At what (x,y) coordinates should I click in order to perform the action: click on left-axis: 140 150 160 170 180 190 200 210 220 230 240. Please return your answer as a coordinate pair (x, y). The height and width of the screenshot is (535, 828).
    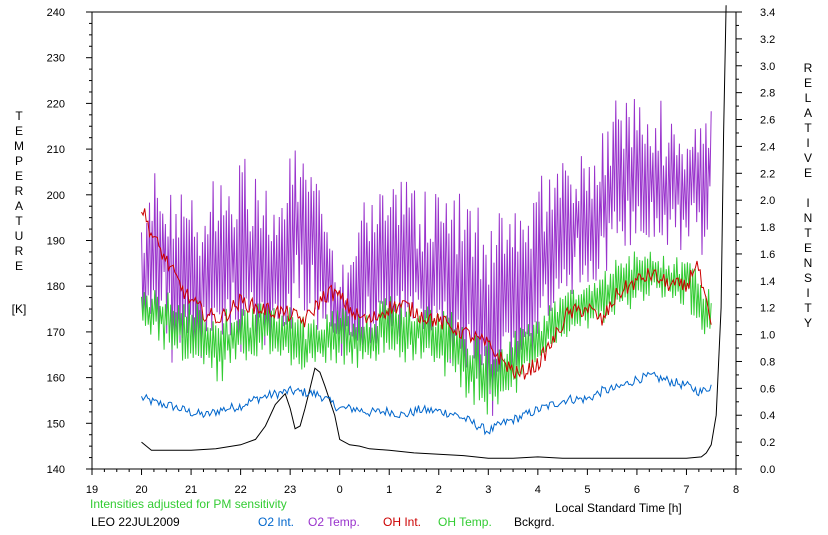
    Looking at the image, I should click on (70, 241).